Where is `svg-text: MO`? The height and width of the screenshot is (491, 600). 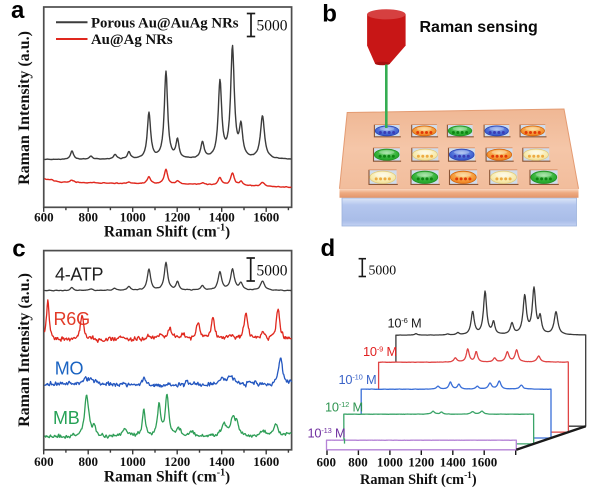 svg-text: MO is located at coordinates (69, 369).